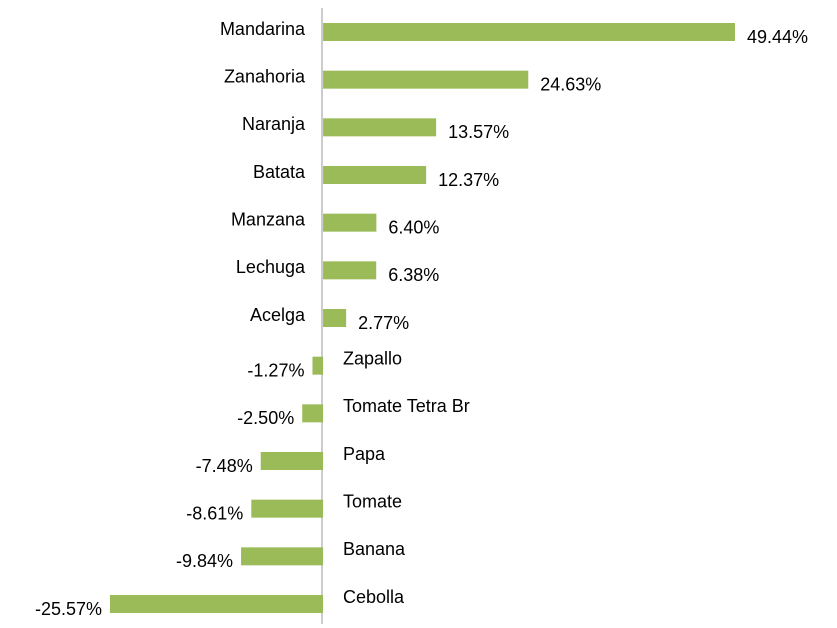 The image size is (837, 628). Describe the element at coordinates (406, 406) in the screenshot. I see `category-label: Tomate Tetra Br` at that location.